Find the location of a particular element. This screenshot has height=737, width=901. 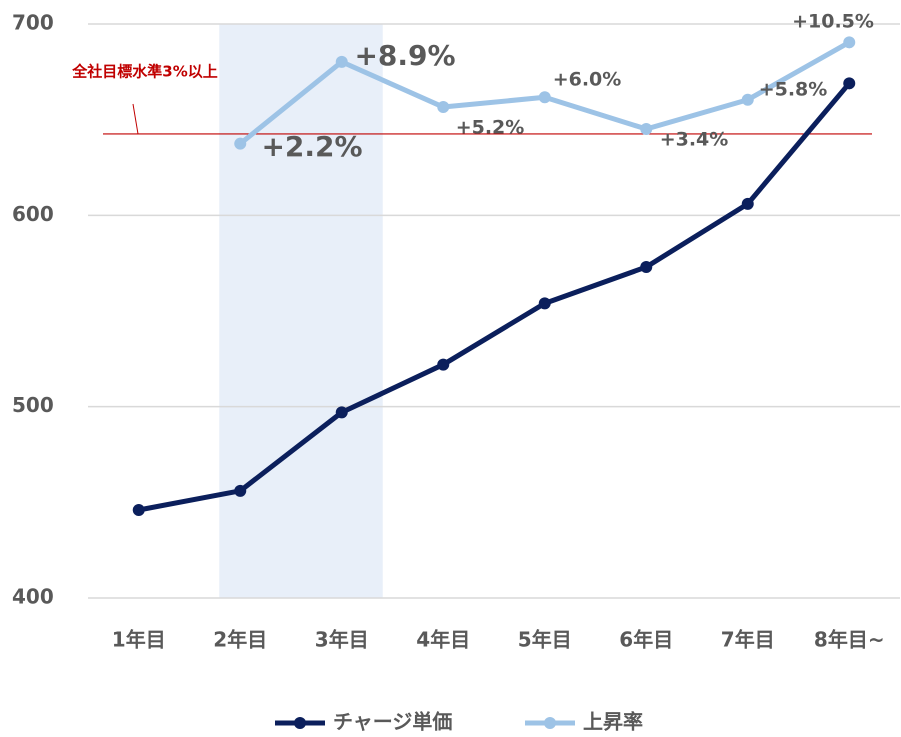

x-tick-label: 8年目~ is located at coordinates (849, 640).